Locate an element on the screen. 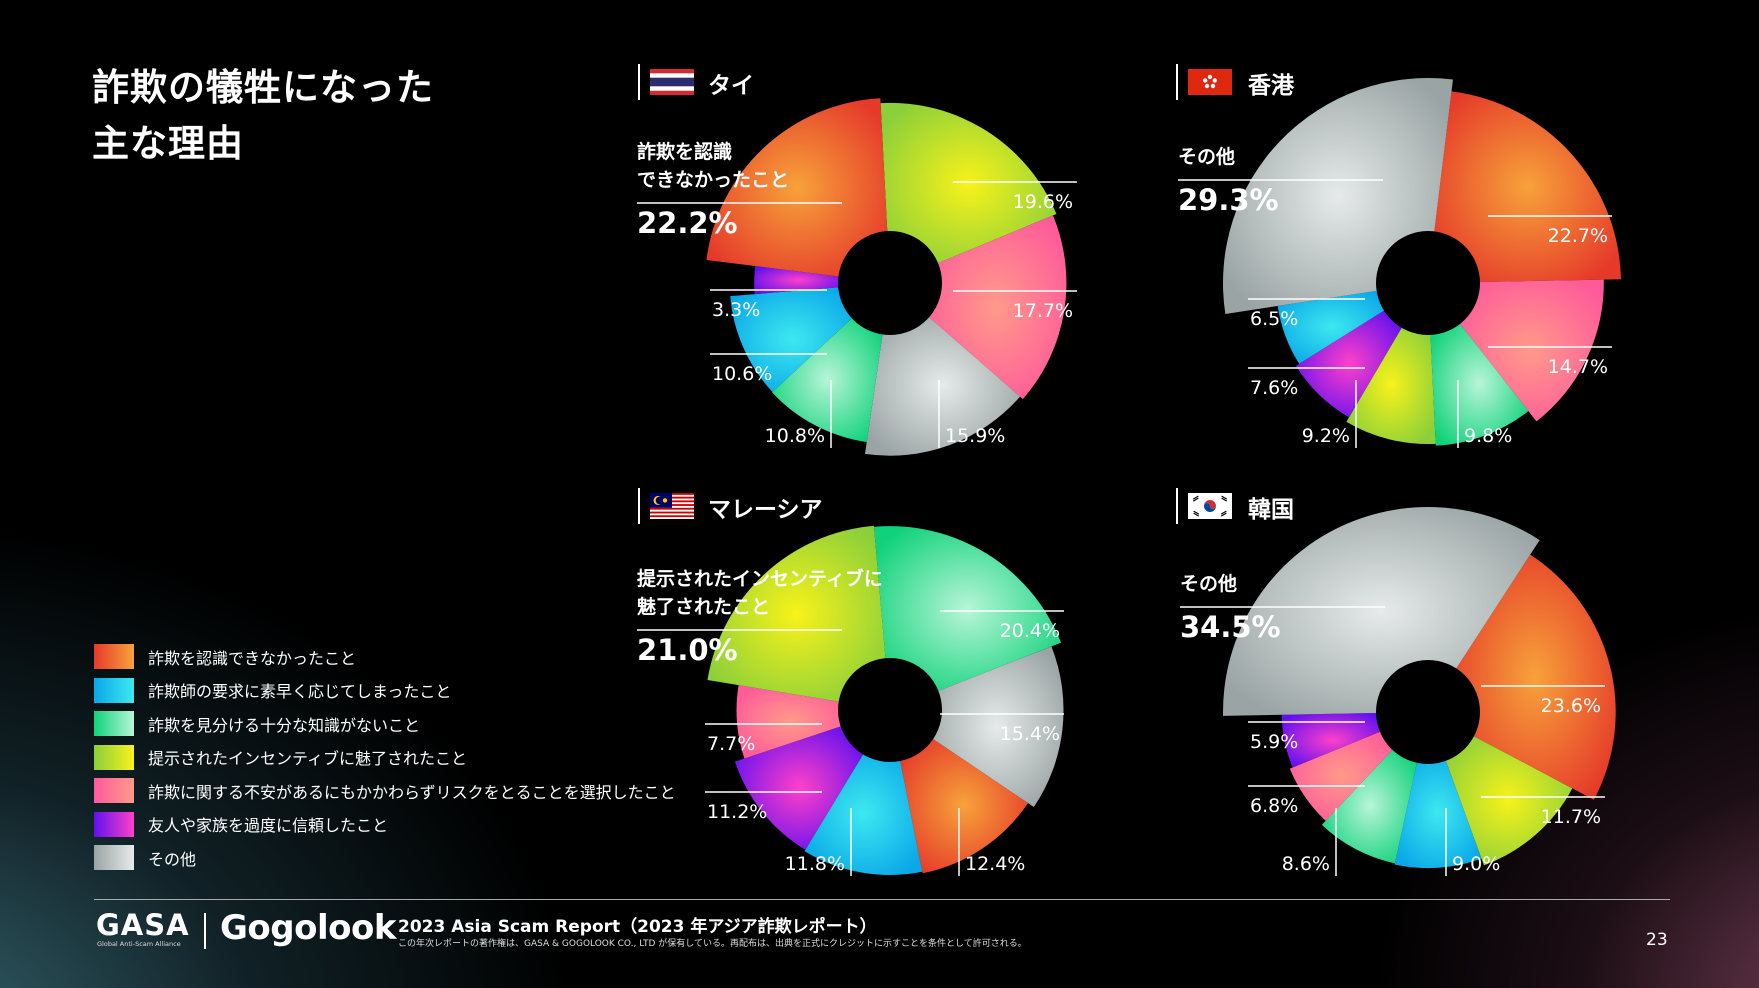 This screenshot has width=1759, height=988. legend-item: その他 is located at coordinates (385, 858).